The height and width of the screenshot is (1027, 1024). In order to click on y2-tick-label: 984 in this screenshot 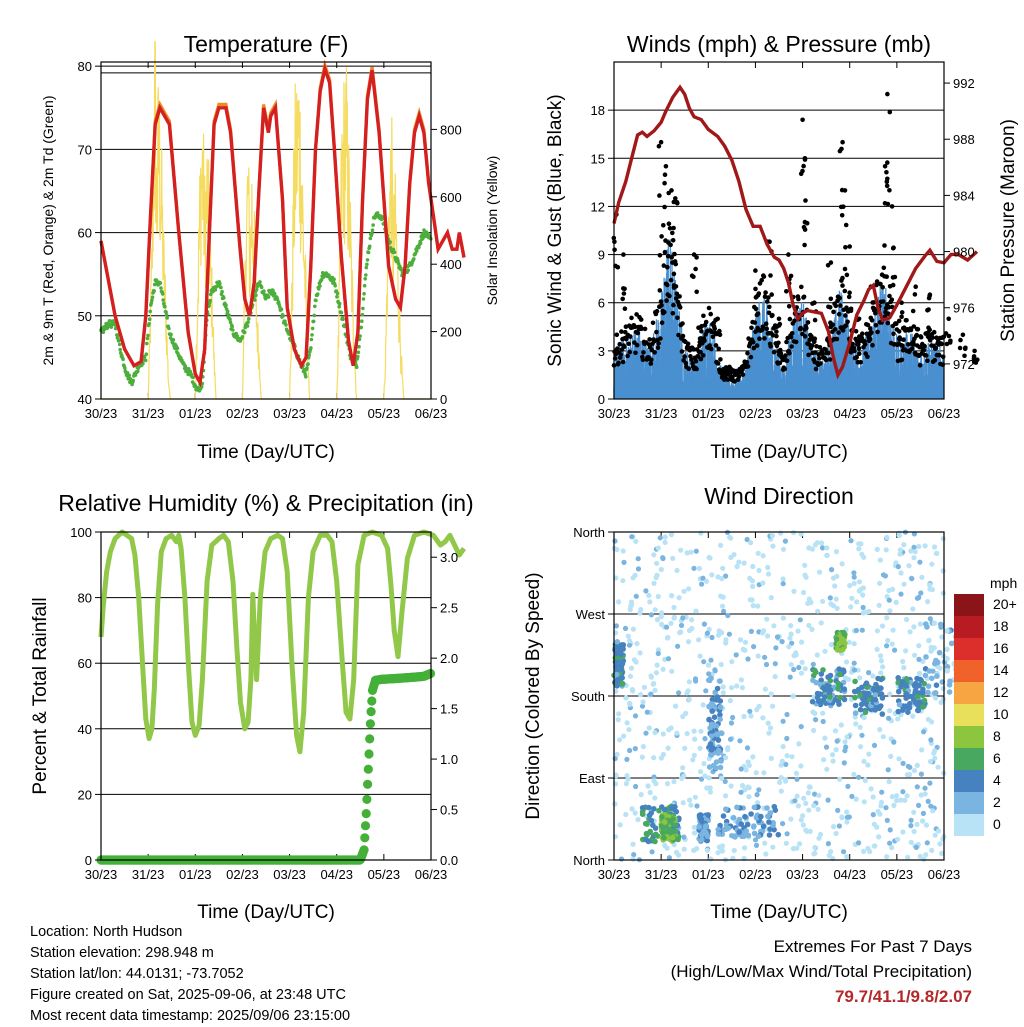, I will do `click(964, 195)`.